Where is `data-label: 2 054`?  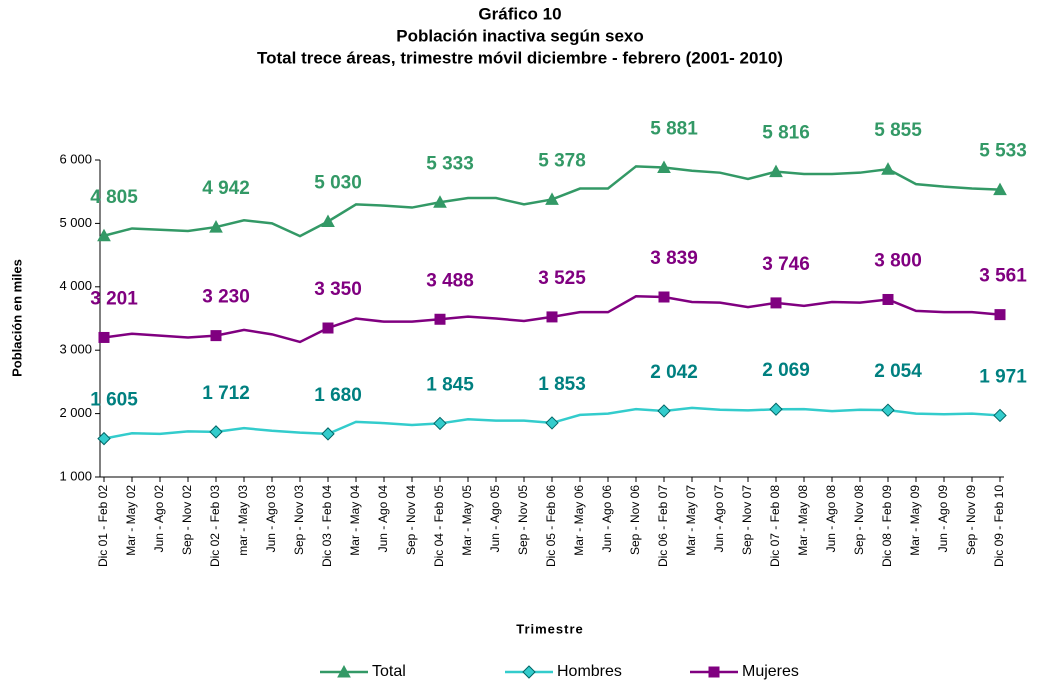 data-label: 2 054 is located at coordinates (898, 371).